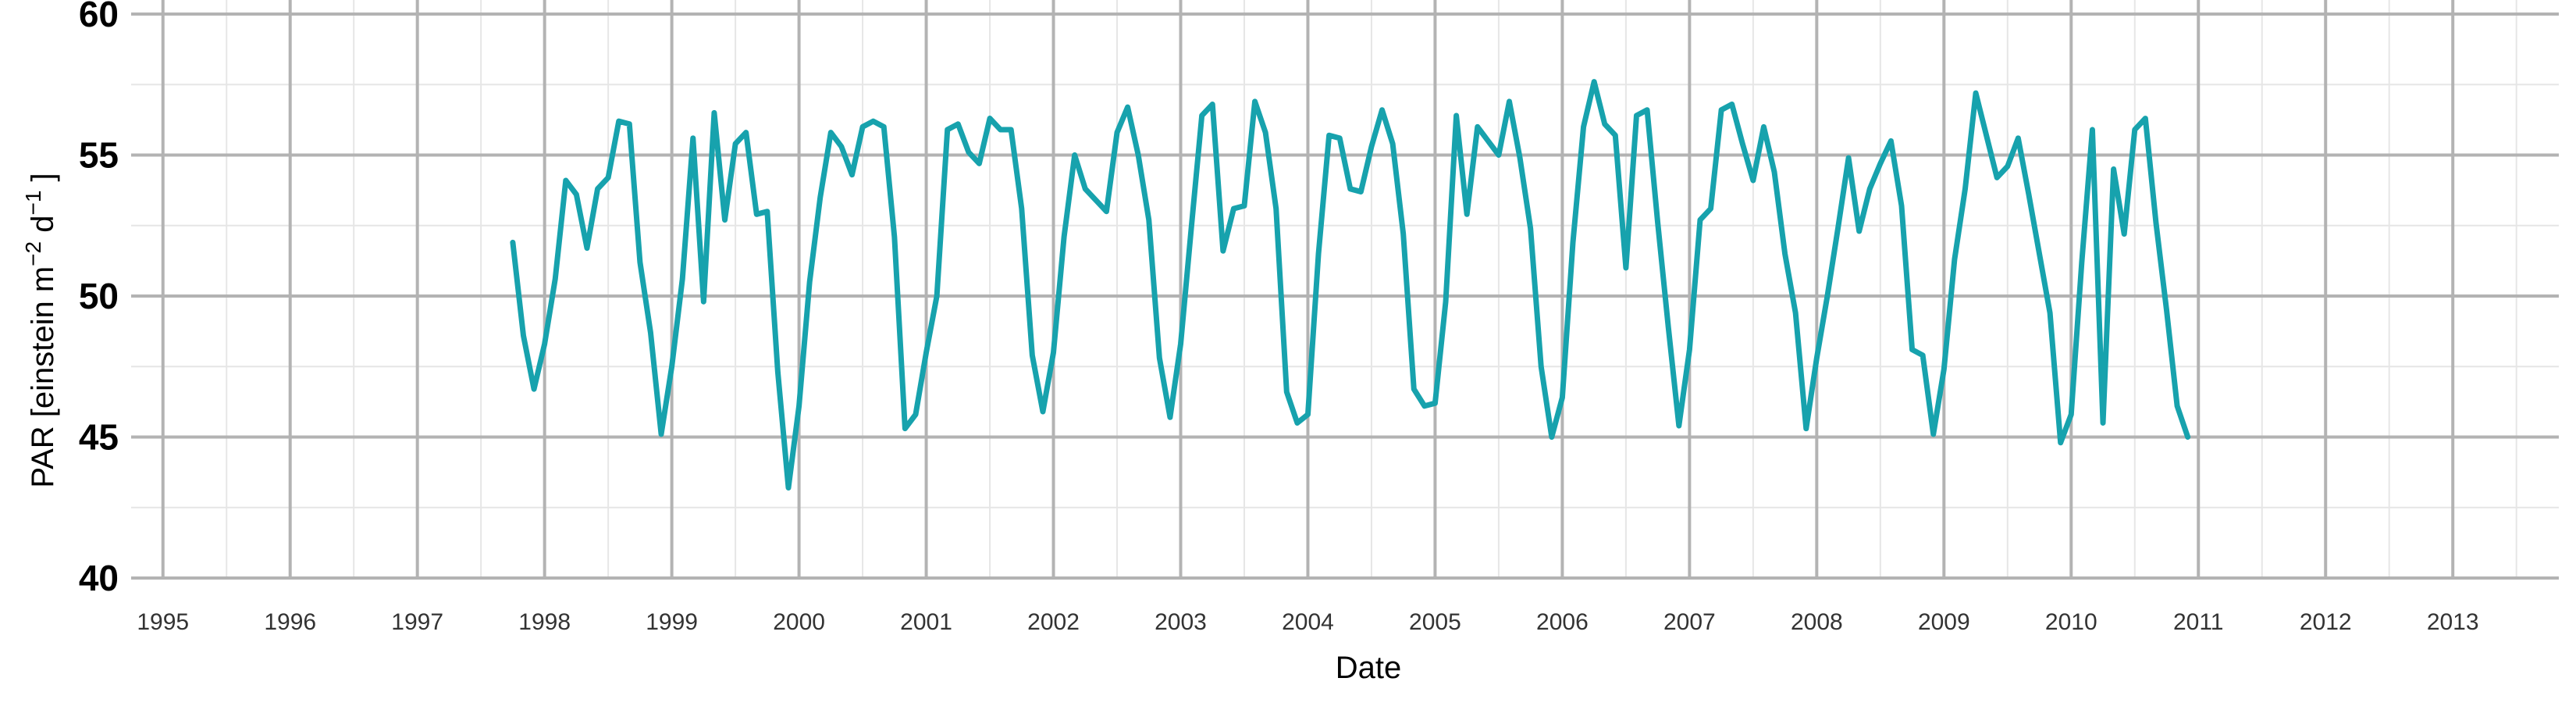  I want to click on x-axis-title: Date, so click(1369, 668).